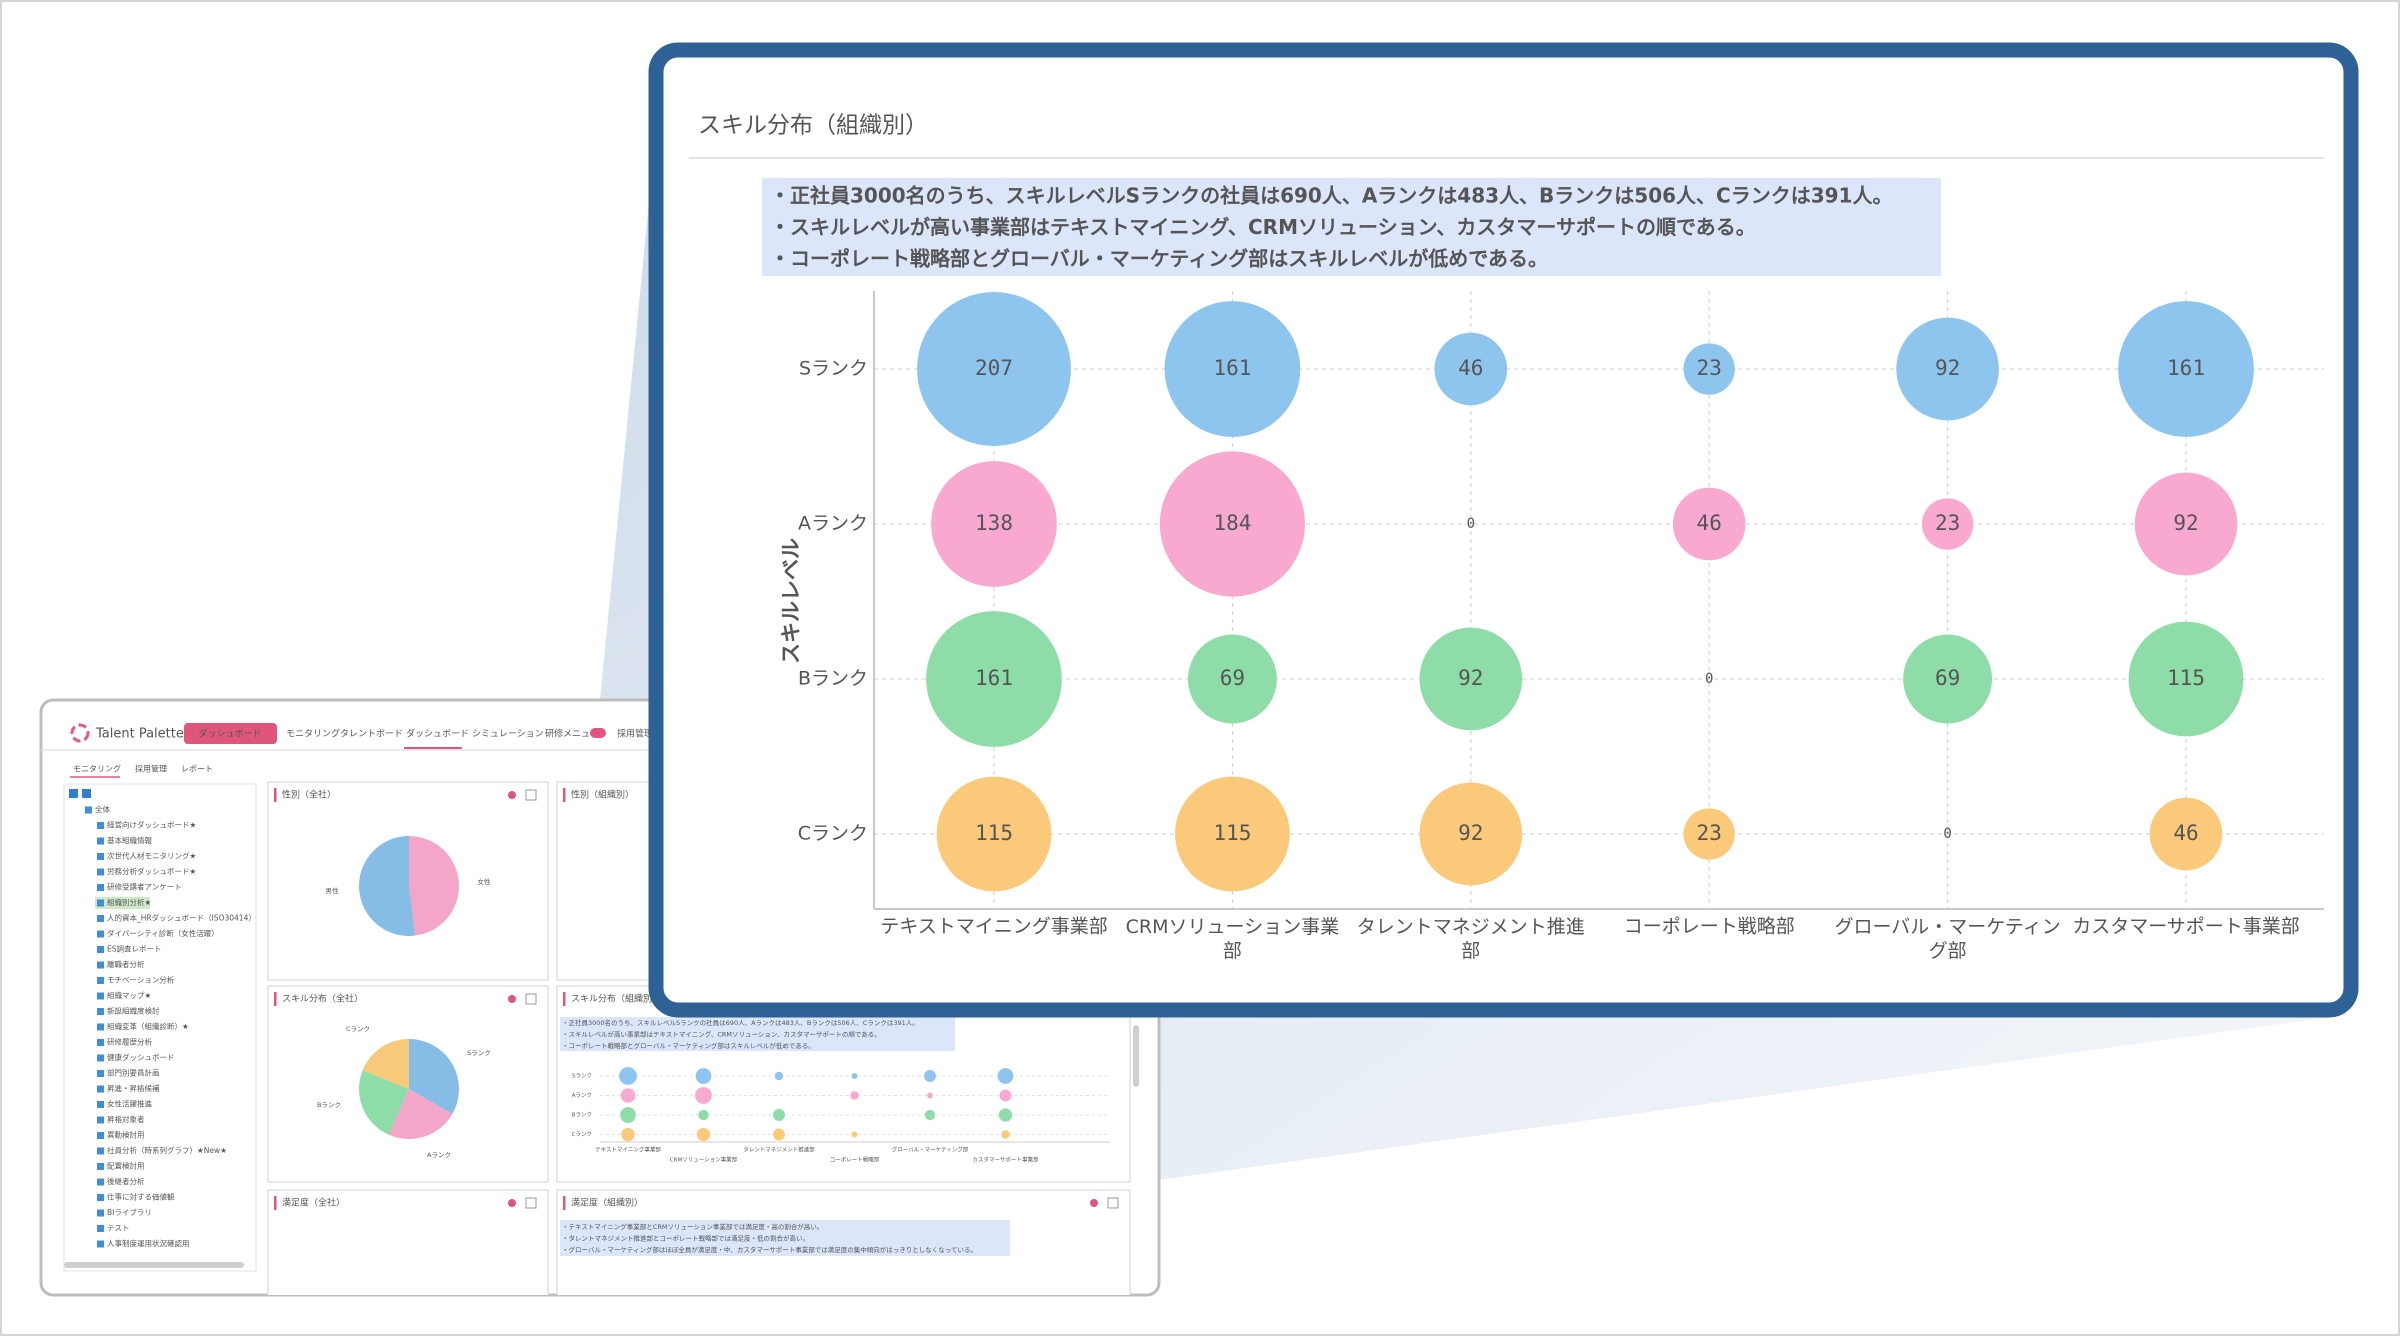 The height and width of the screenshot is (1336, 2400). I want to click on tree-item: 社員分析（時系列グラフ）★New★, so click(167, 1150).